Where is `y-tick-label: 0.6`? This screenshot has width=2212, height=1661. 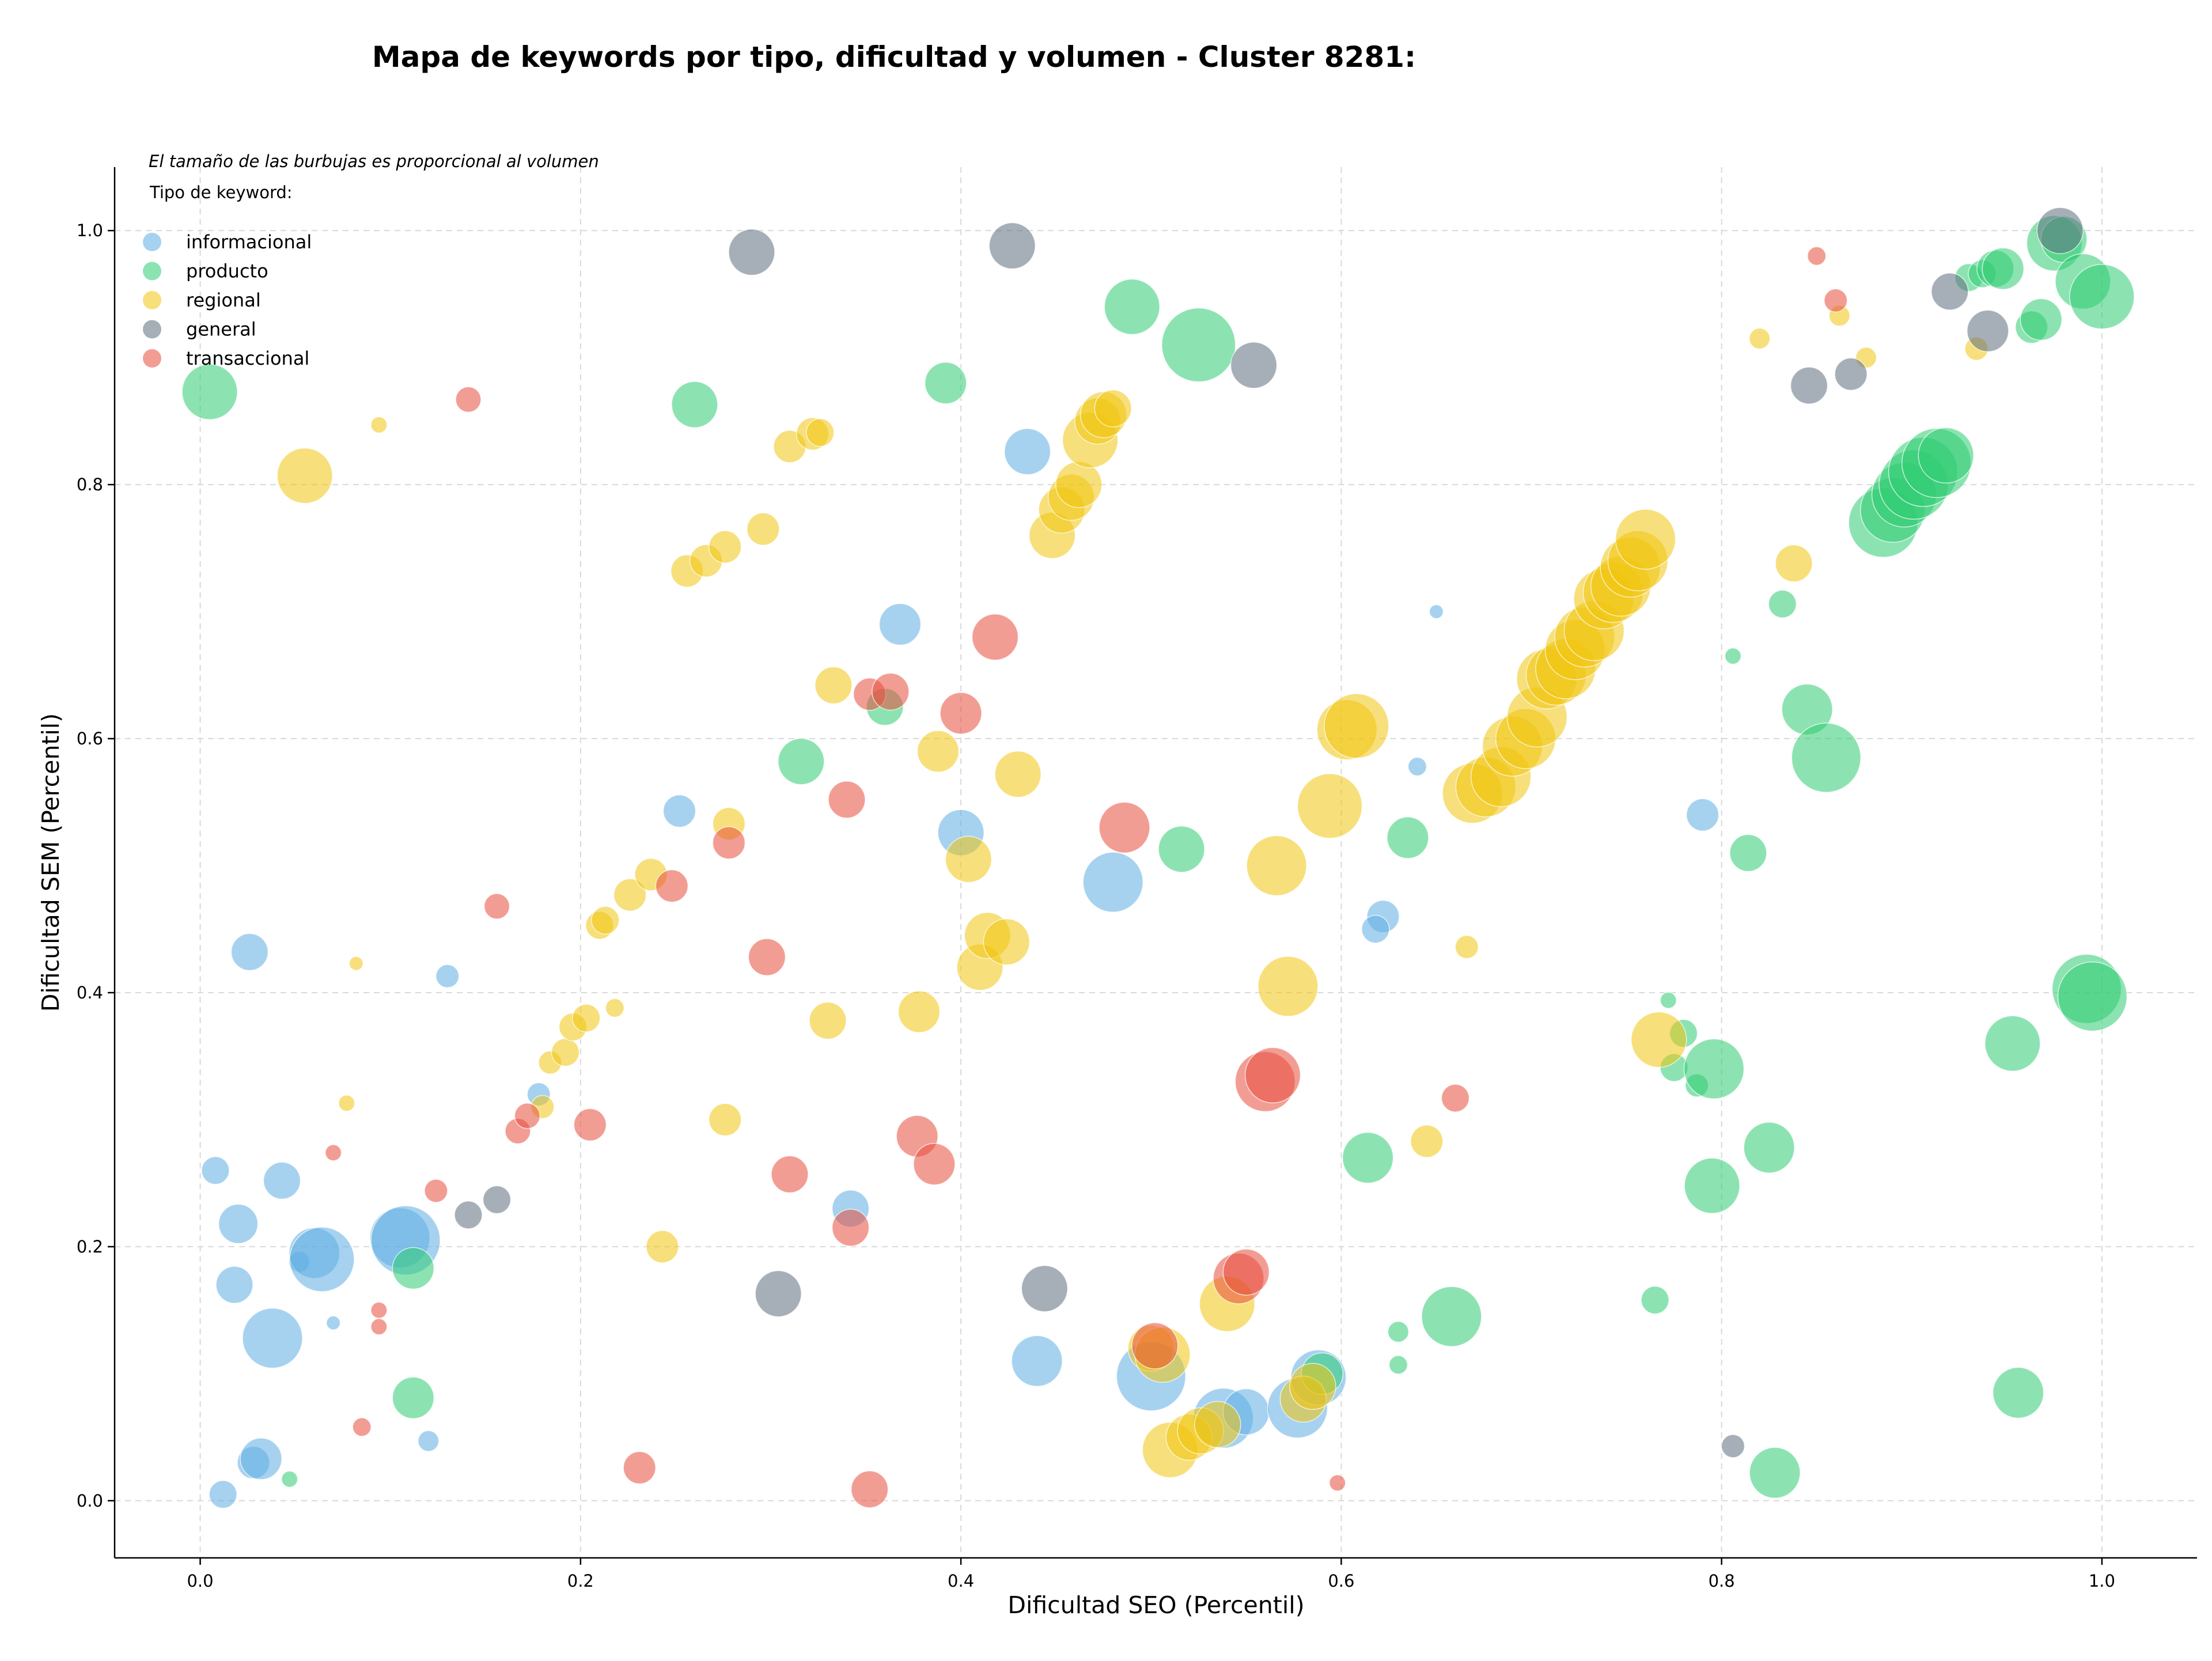 y-tick-label: 0.6 is located at coordinates (90, 738).